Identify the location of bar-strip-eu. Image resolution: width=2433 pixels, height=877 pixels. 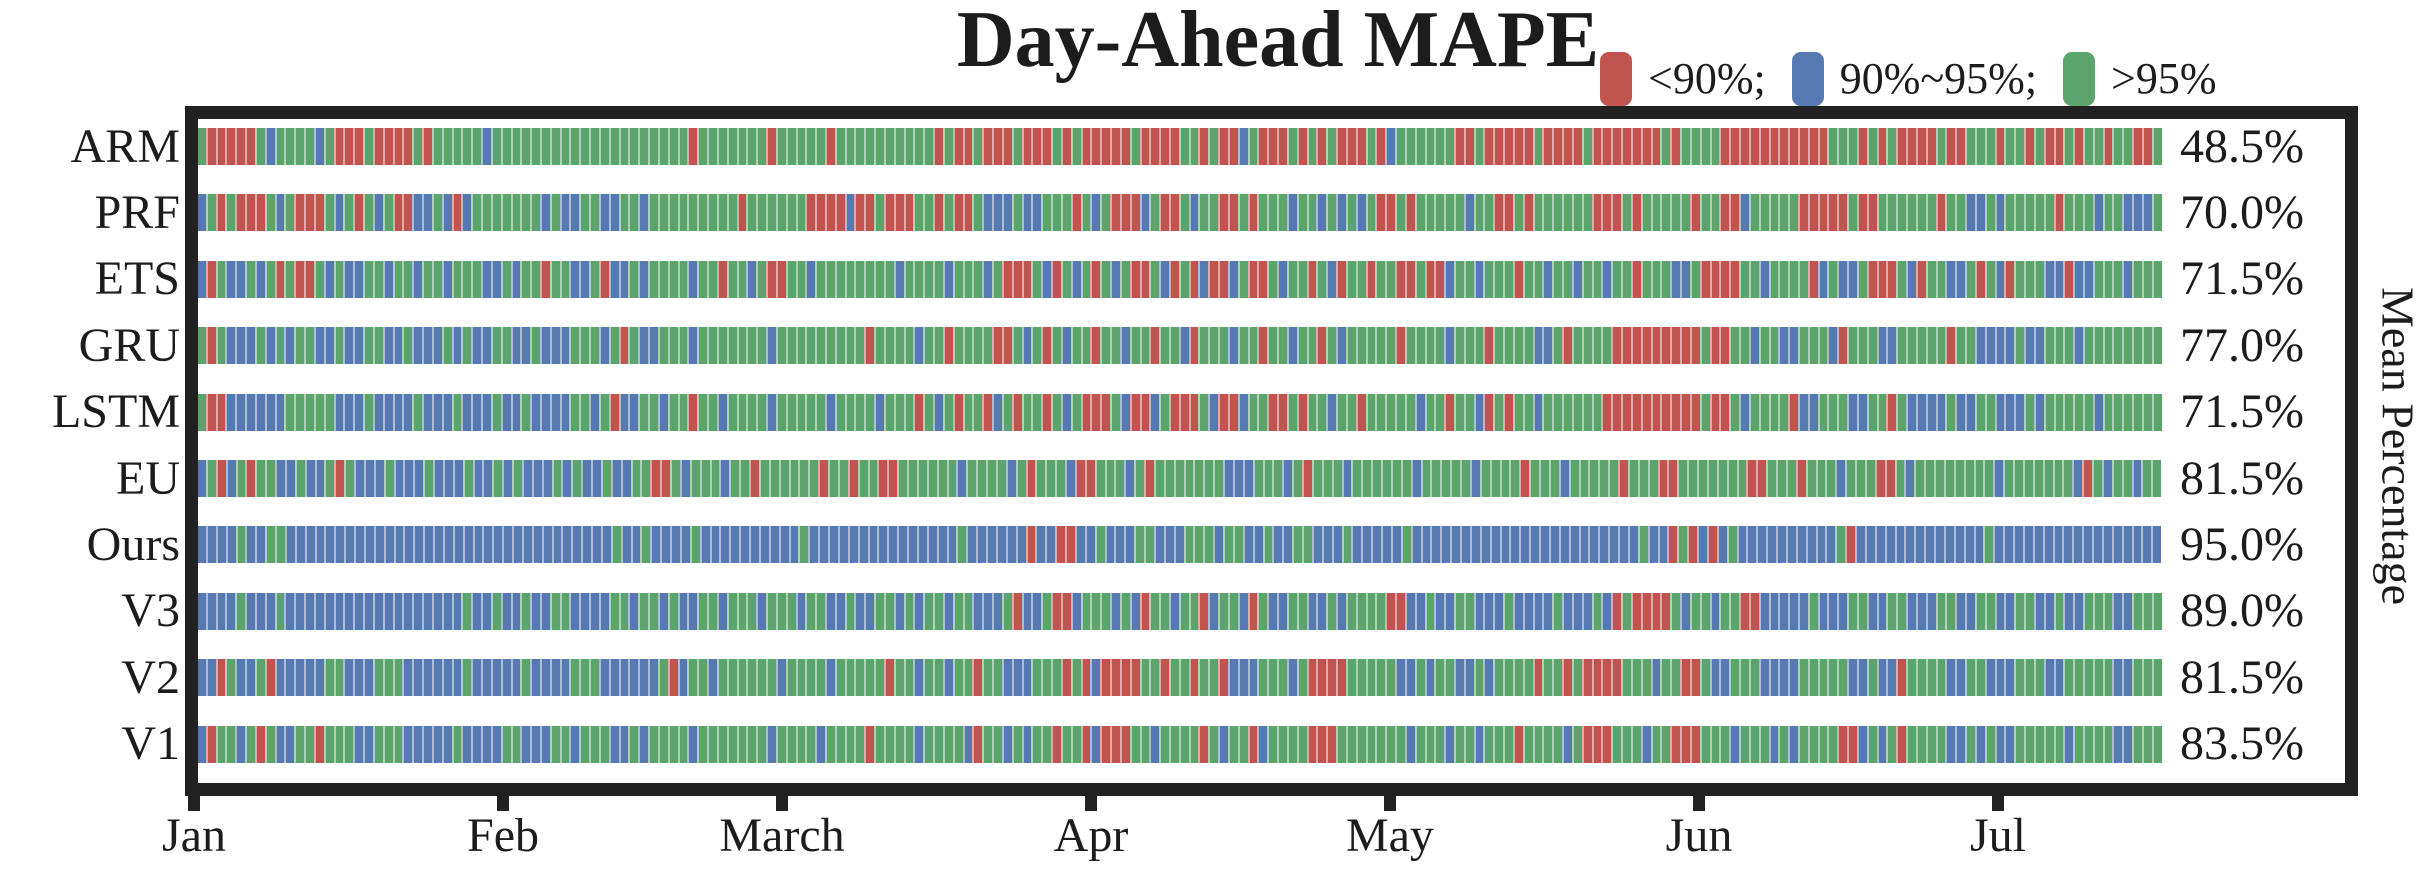
(1180, 478).